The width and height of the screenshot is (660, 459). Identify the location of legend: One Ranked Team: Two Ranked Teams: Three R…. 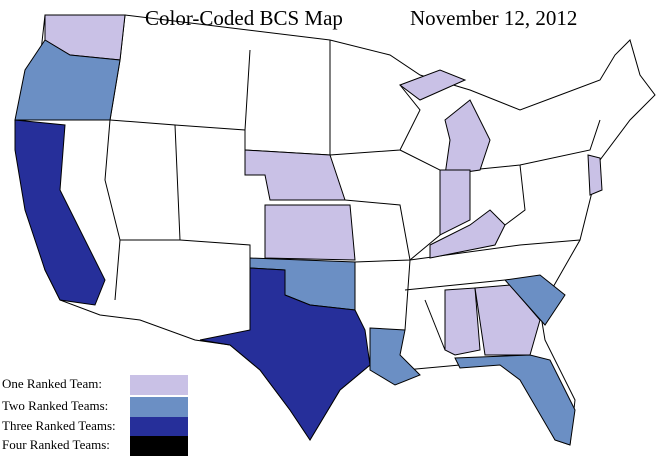
(95, 415).